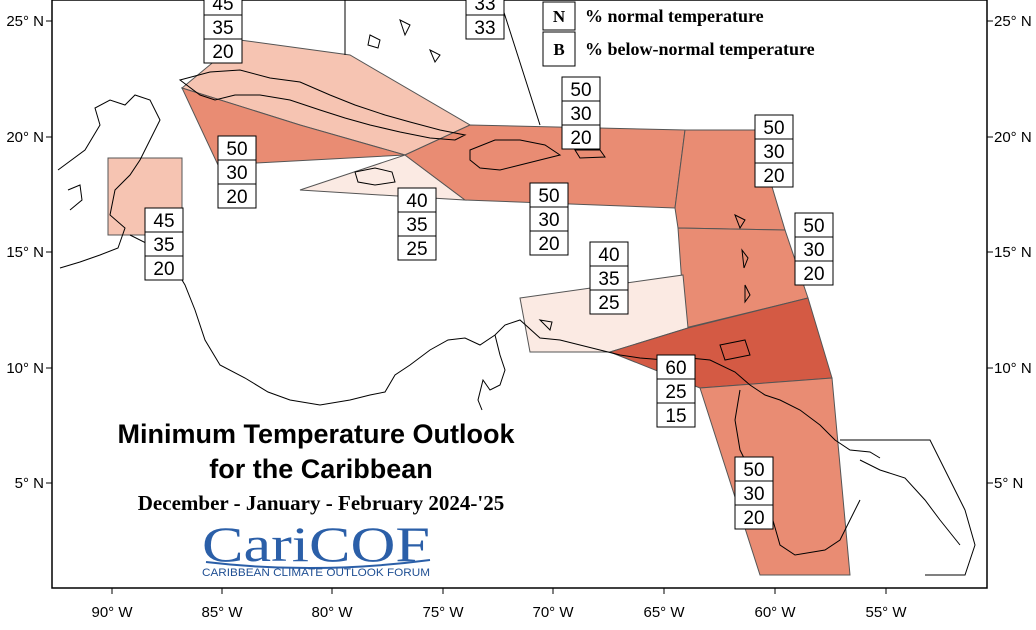  I want to click on legend-key-b: B, so click(558, 49).